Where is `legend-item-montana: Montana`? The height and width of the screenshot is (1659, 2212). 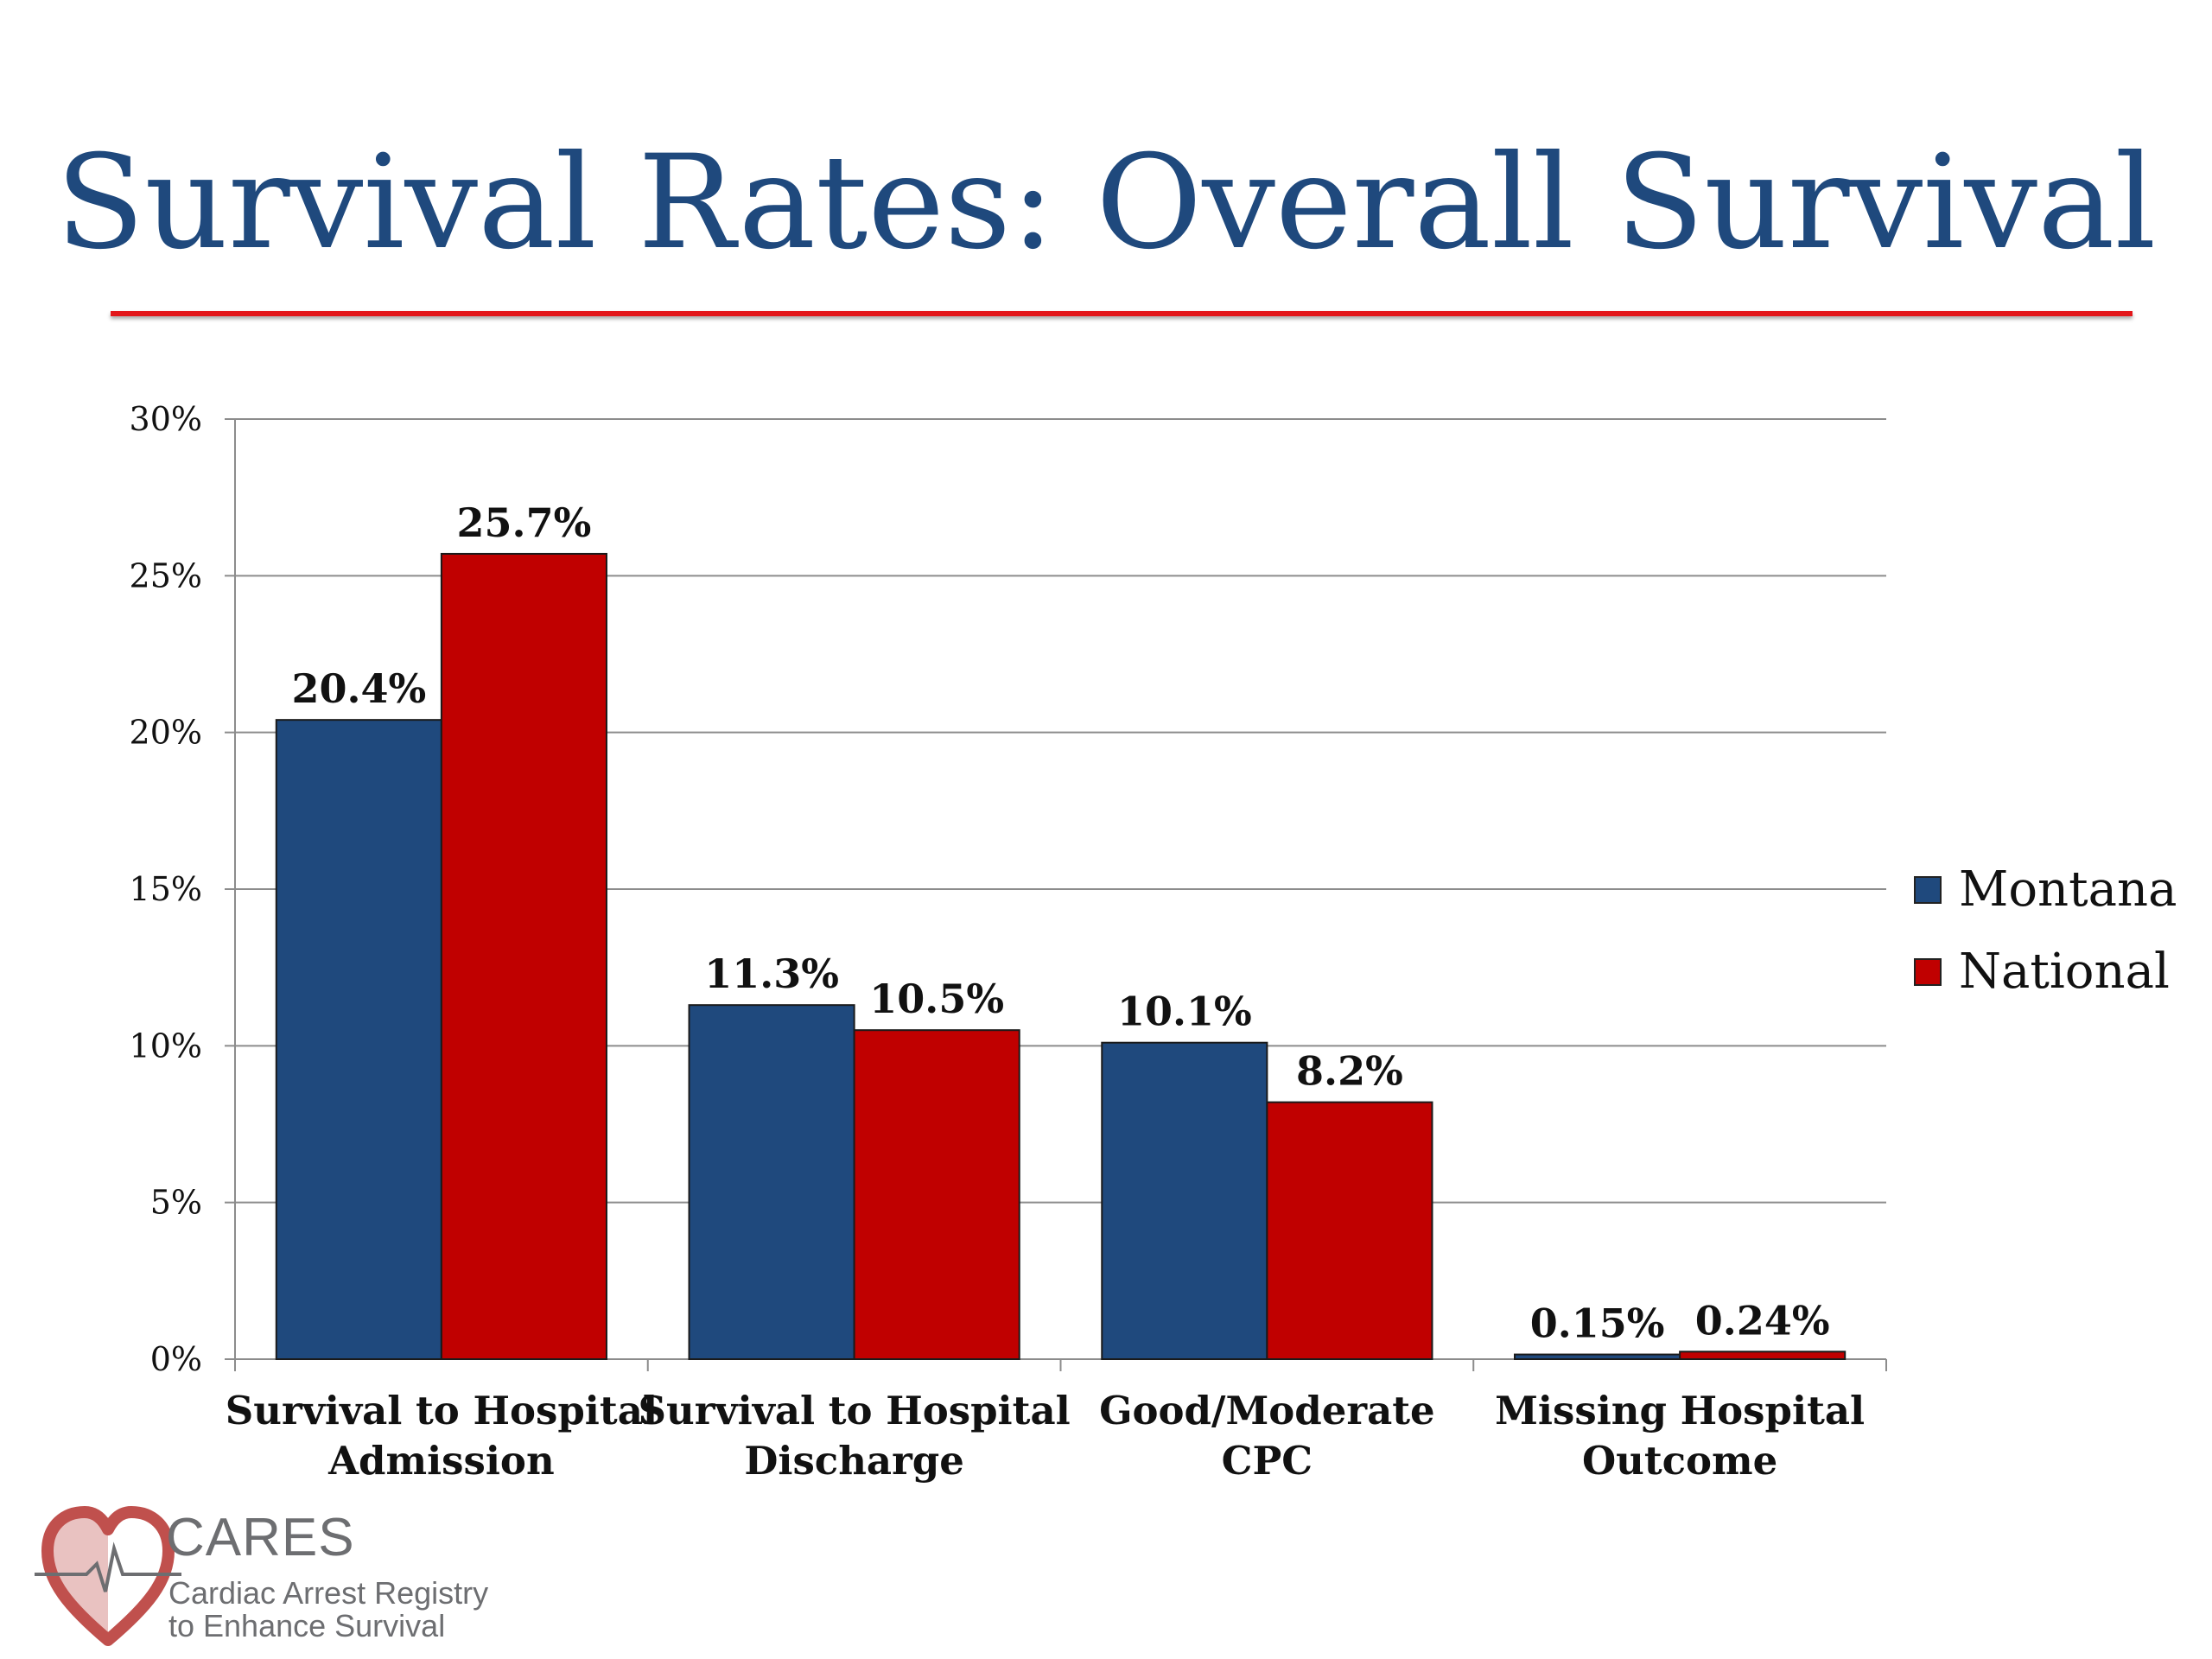 legend-item-montana: Montana is located at coordinates (2045, 890).